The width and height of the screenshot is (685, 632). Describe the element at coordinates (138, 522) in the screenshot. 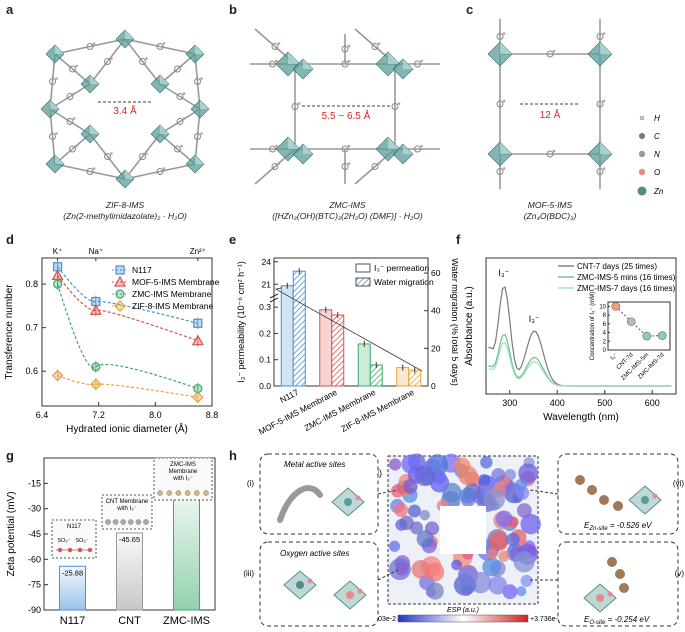

I see `membrane-particle` at that location.